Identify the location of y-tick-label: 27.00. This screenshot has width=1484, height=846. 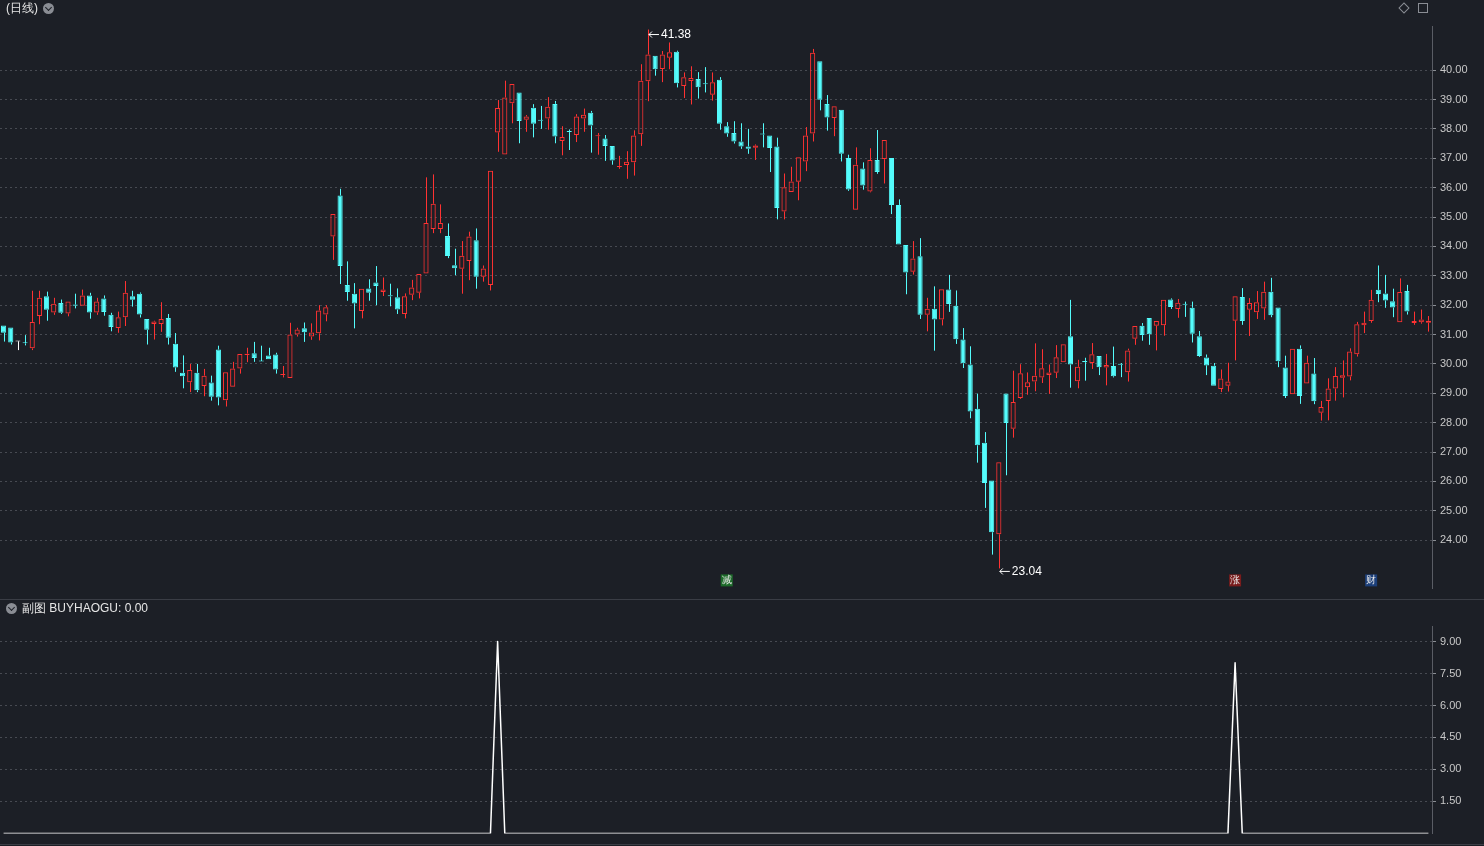
(1454, 451).